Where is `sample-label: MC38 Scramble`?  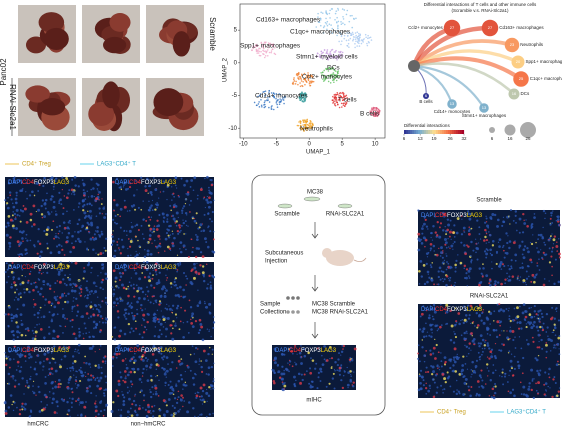 sample-label: MC38 Scramble is located at coordinates (334, 305).